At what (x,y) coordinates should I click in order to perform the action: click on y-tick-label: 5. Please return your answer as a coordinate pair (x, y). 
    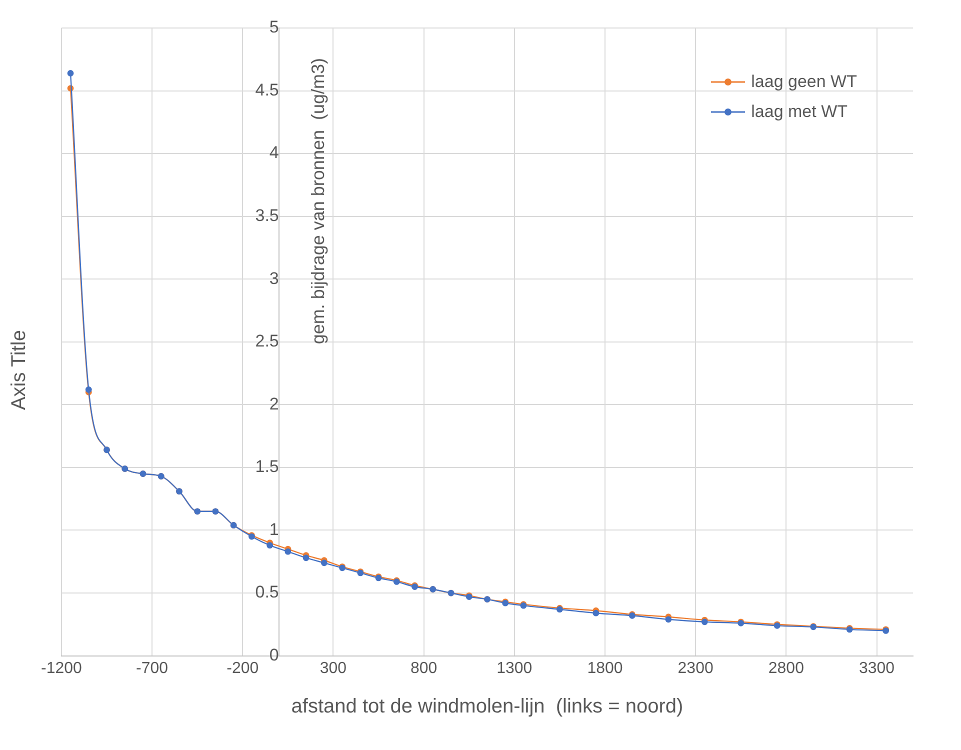
    Looking at the image, I should click on (274, 27).